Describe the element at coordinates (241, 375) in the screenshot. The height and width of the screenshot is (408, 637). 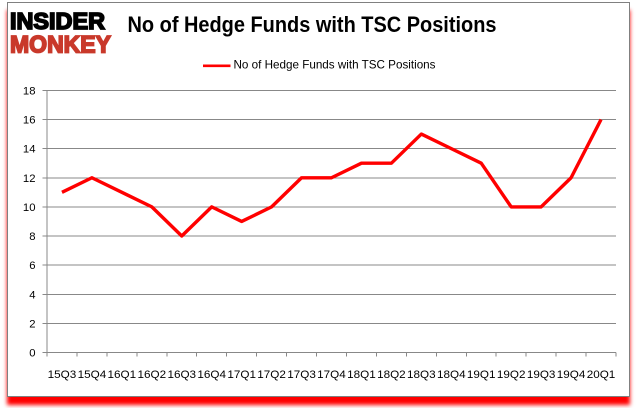
I see `svg-text: 17Q1` at that location.